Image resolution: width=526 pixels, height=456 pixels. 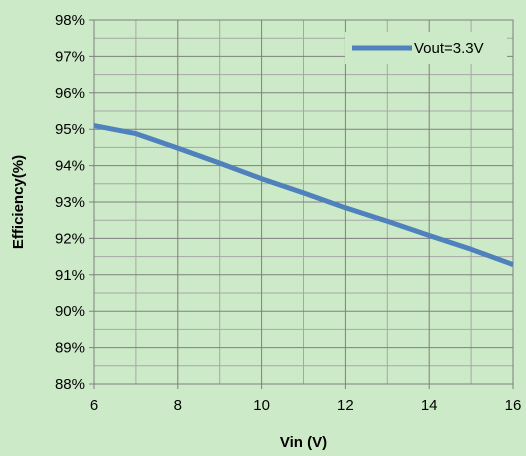 What do you see at coordinates (70, 93) in the screenshot?
I see `y-tick-label: 96%` at bounding box center [70, 93].